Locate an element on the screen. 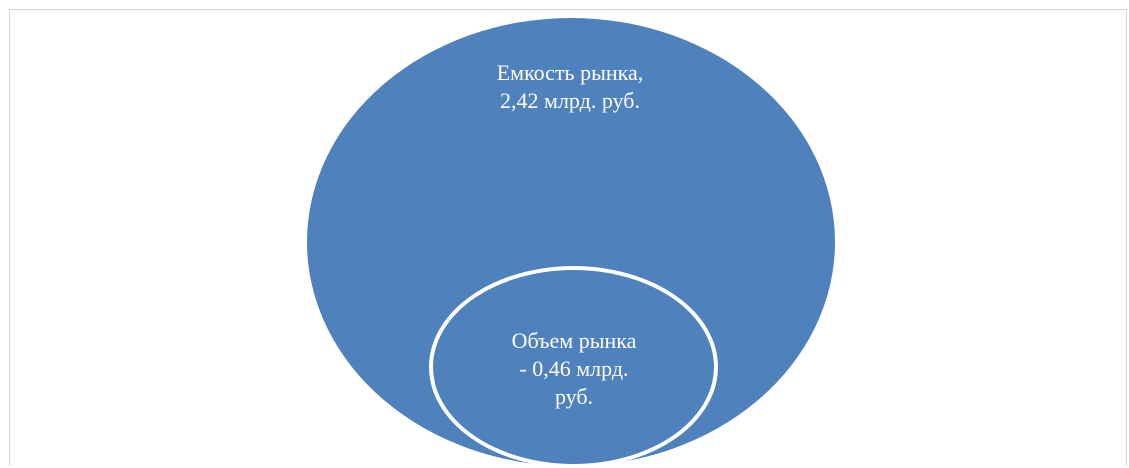  market-capacity-label-line-2: 2,42 млрд. руб. is located at coordinates (570, 101).